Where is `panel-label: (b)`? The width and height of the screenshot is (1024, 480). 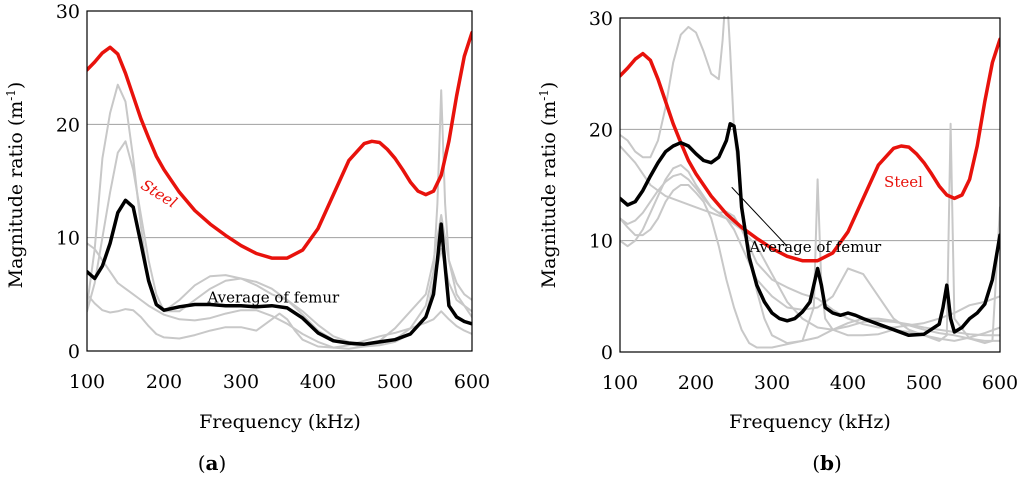
panel-label: (b) is located at coordinates (827, 463).